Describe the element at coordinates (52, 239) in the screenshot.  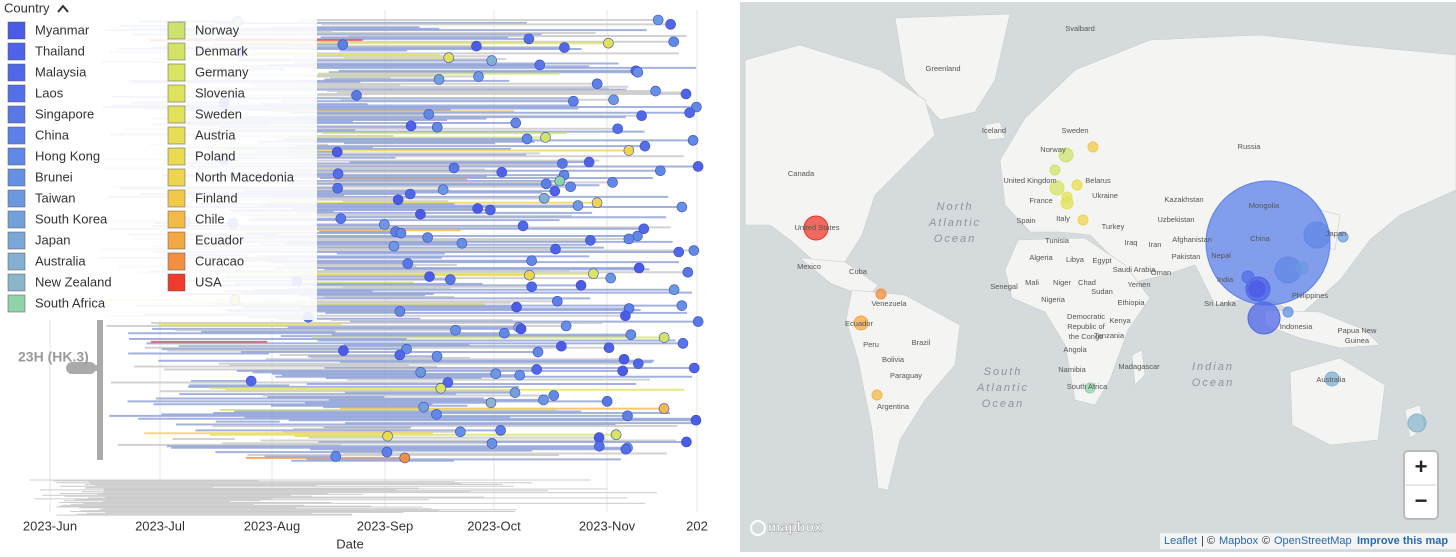
I see `legend-label: Japan` at that location.